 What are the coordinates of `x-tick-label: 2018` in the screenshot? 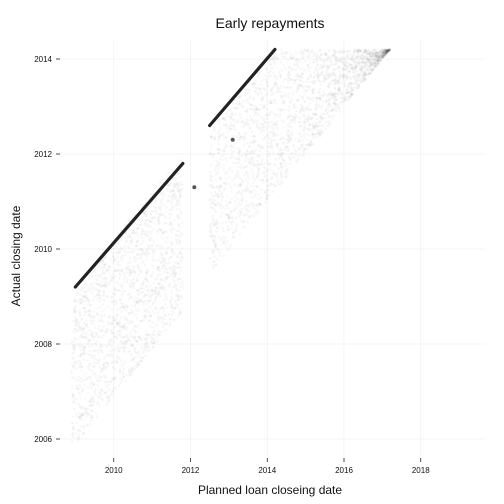 It's located at (421, 470).